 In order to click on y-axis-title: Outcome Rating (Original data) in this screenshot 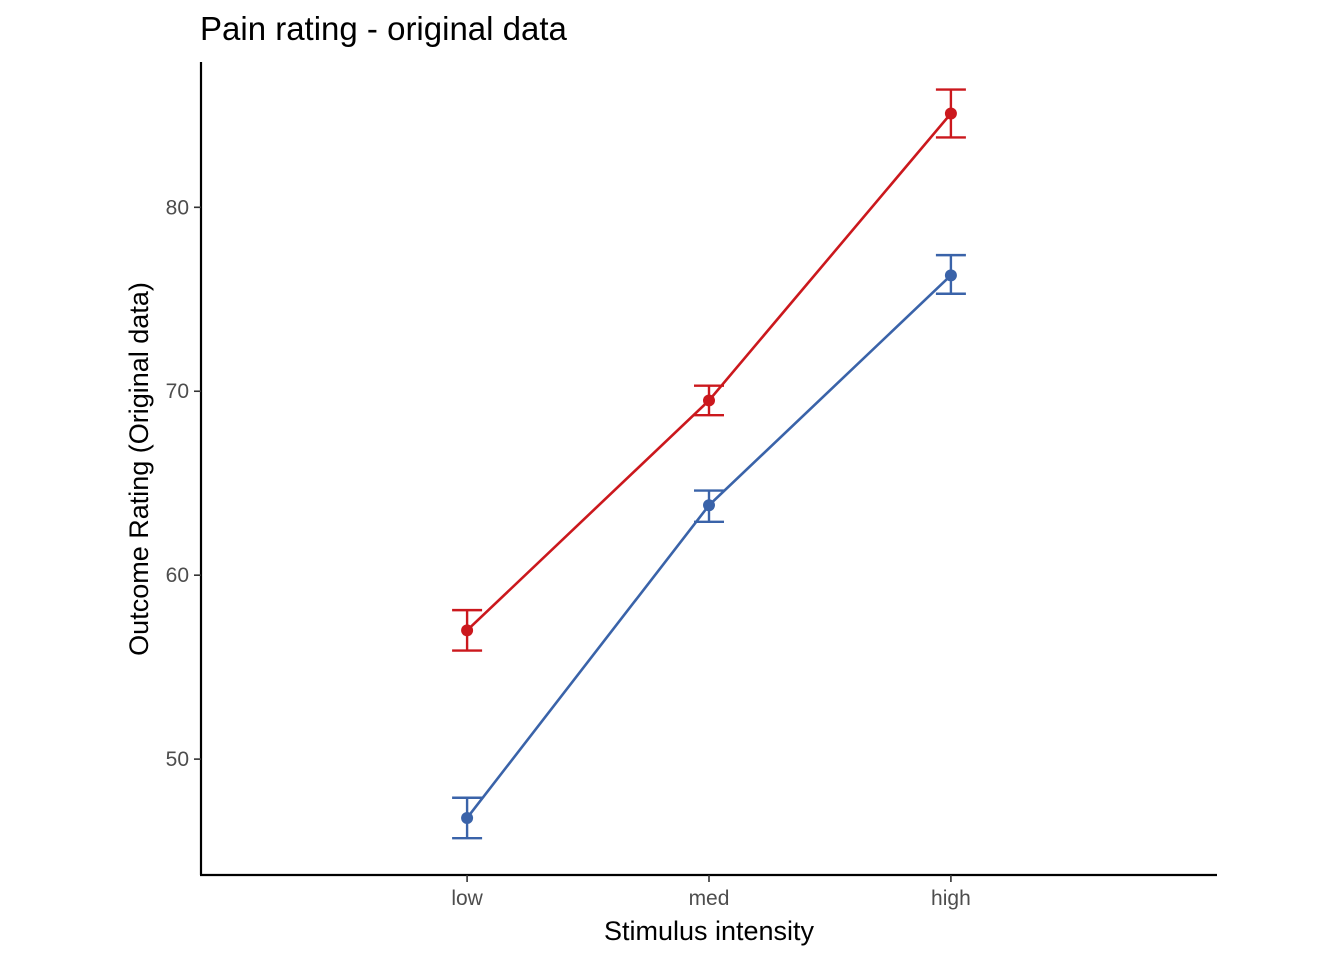, I will do `click(139, 469)`.